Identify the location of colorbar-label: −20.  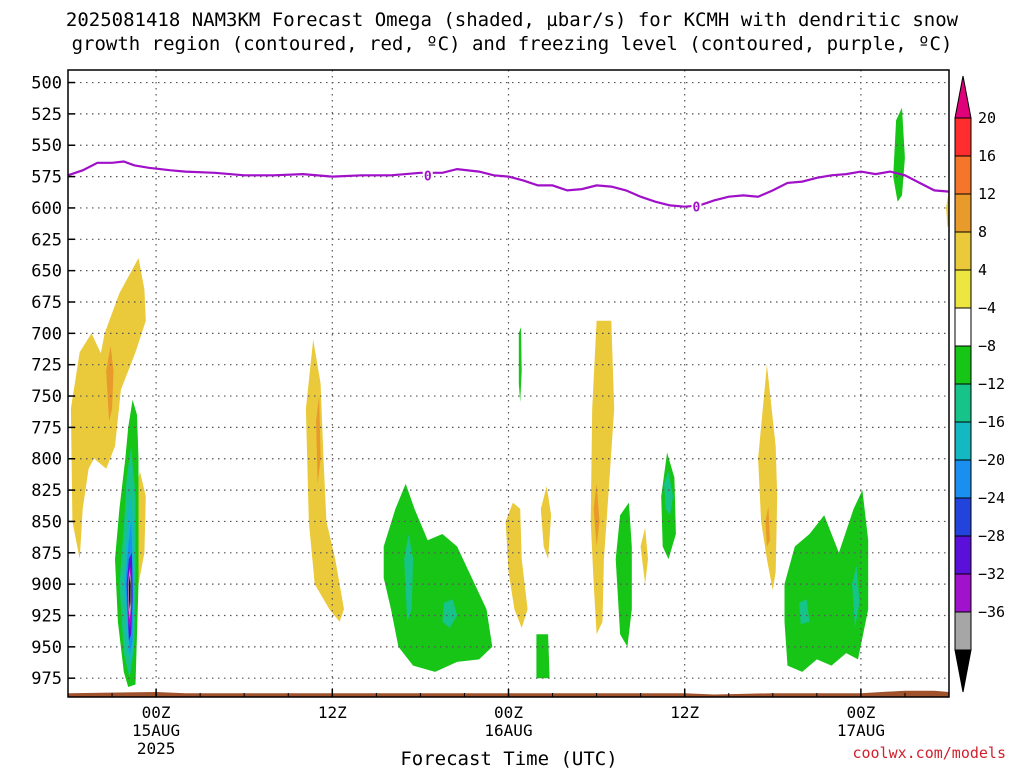
(991, 460).